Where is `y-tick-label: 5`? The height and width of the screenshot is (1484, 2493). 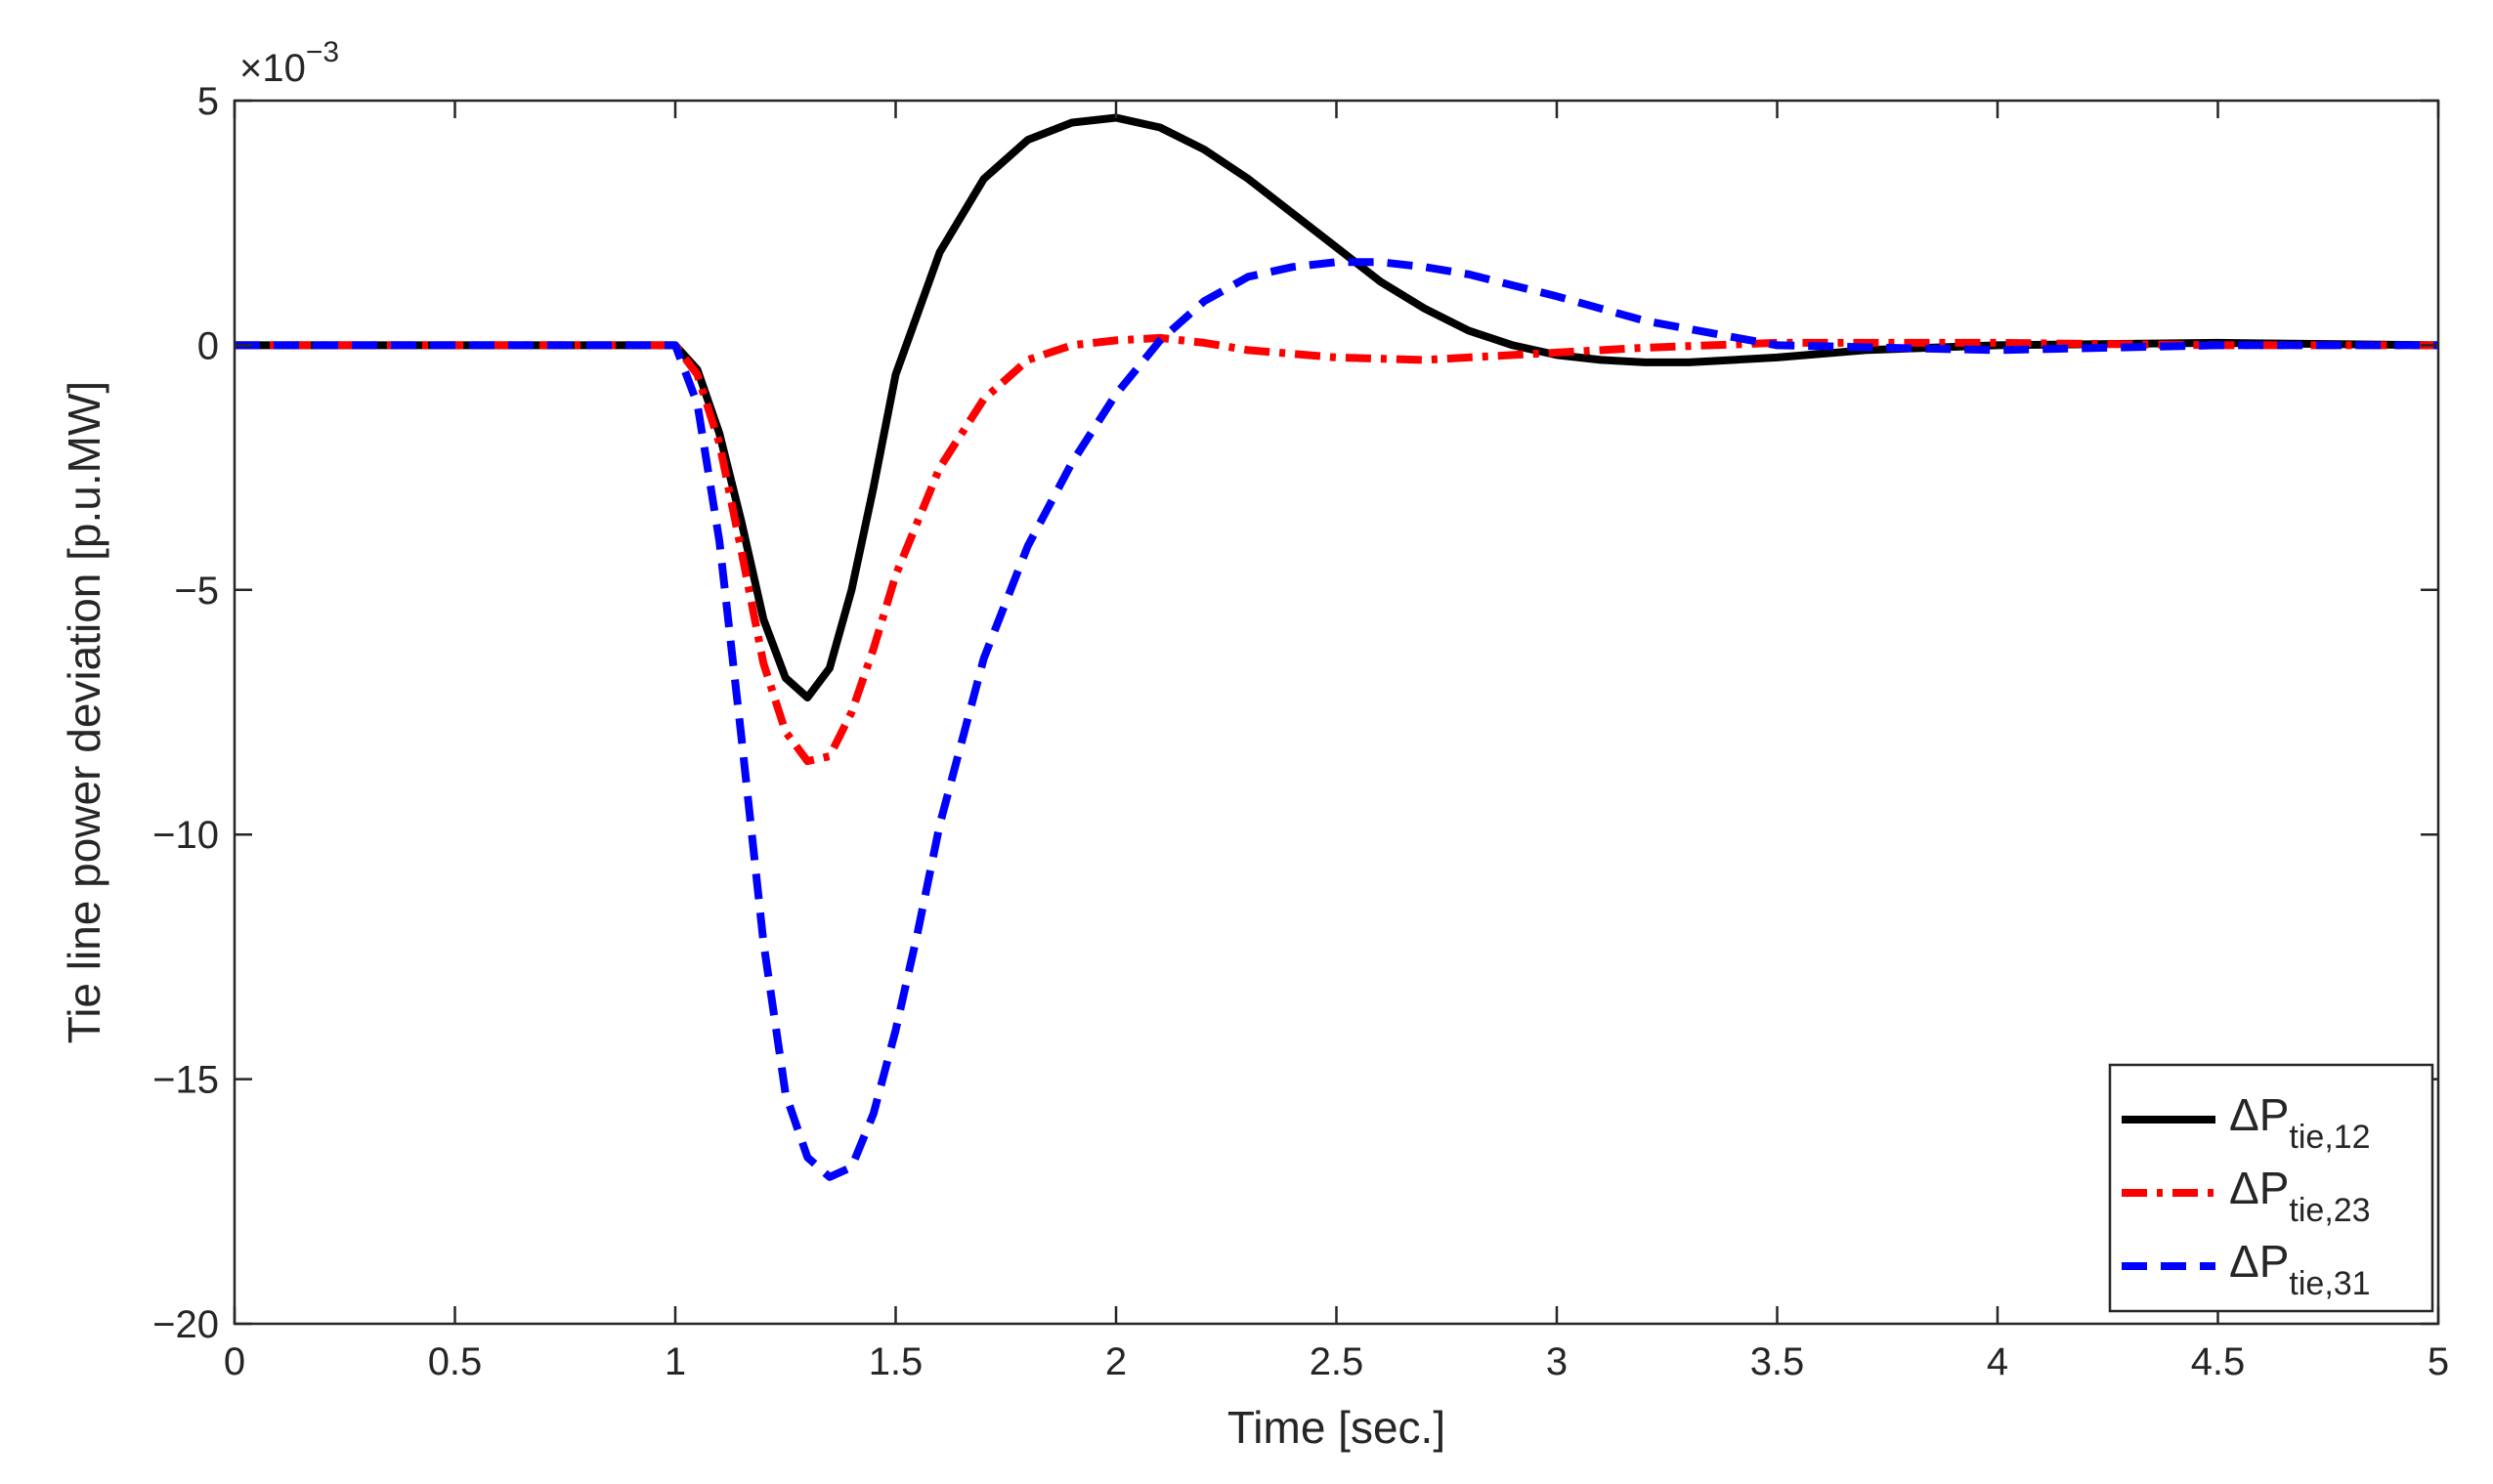 y-tick-label: 5 is located at coordinates (208, 101).